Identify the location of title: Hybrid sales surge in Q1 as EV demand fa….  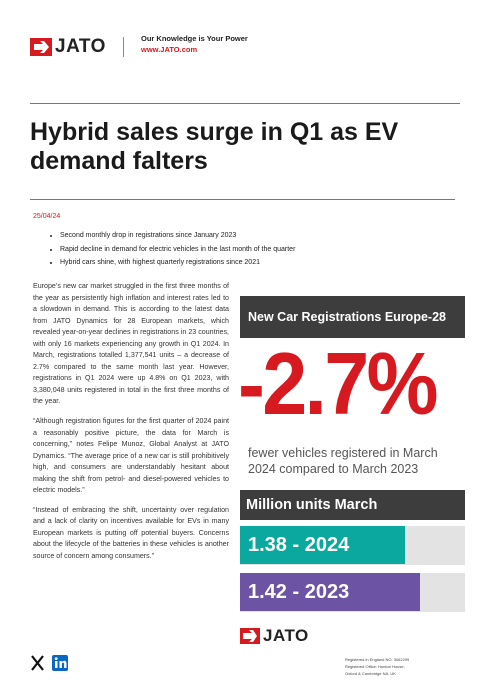
(214, 146).